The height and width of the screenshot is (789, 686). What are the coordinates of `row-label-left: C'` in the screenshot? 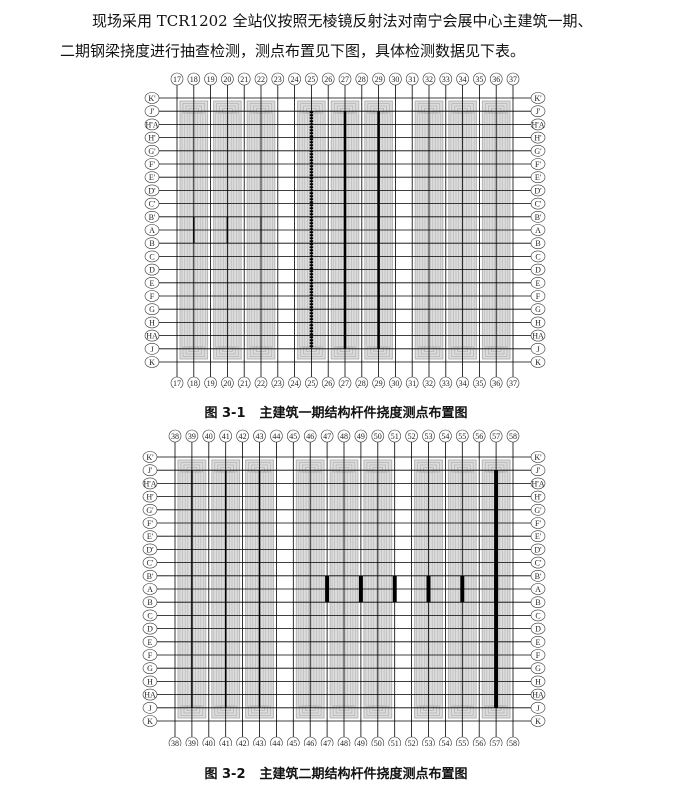 It's located at (152, 204).